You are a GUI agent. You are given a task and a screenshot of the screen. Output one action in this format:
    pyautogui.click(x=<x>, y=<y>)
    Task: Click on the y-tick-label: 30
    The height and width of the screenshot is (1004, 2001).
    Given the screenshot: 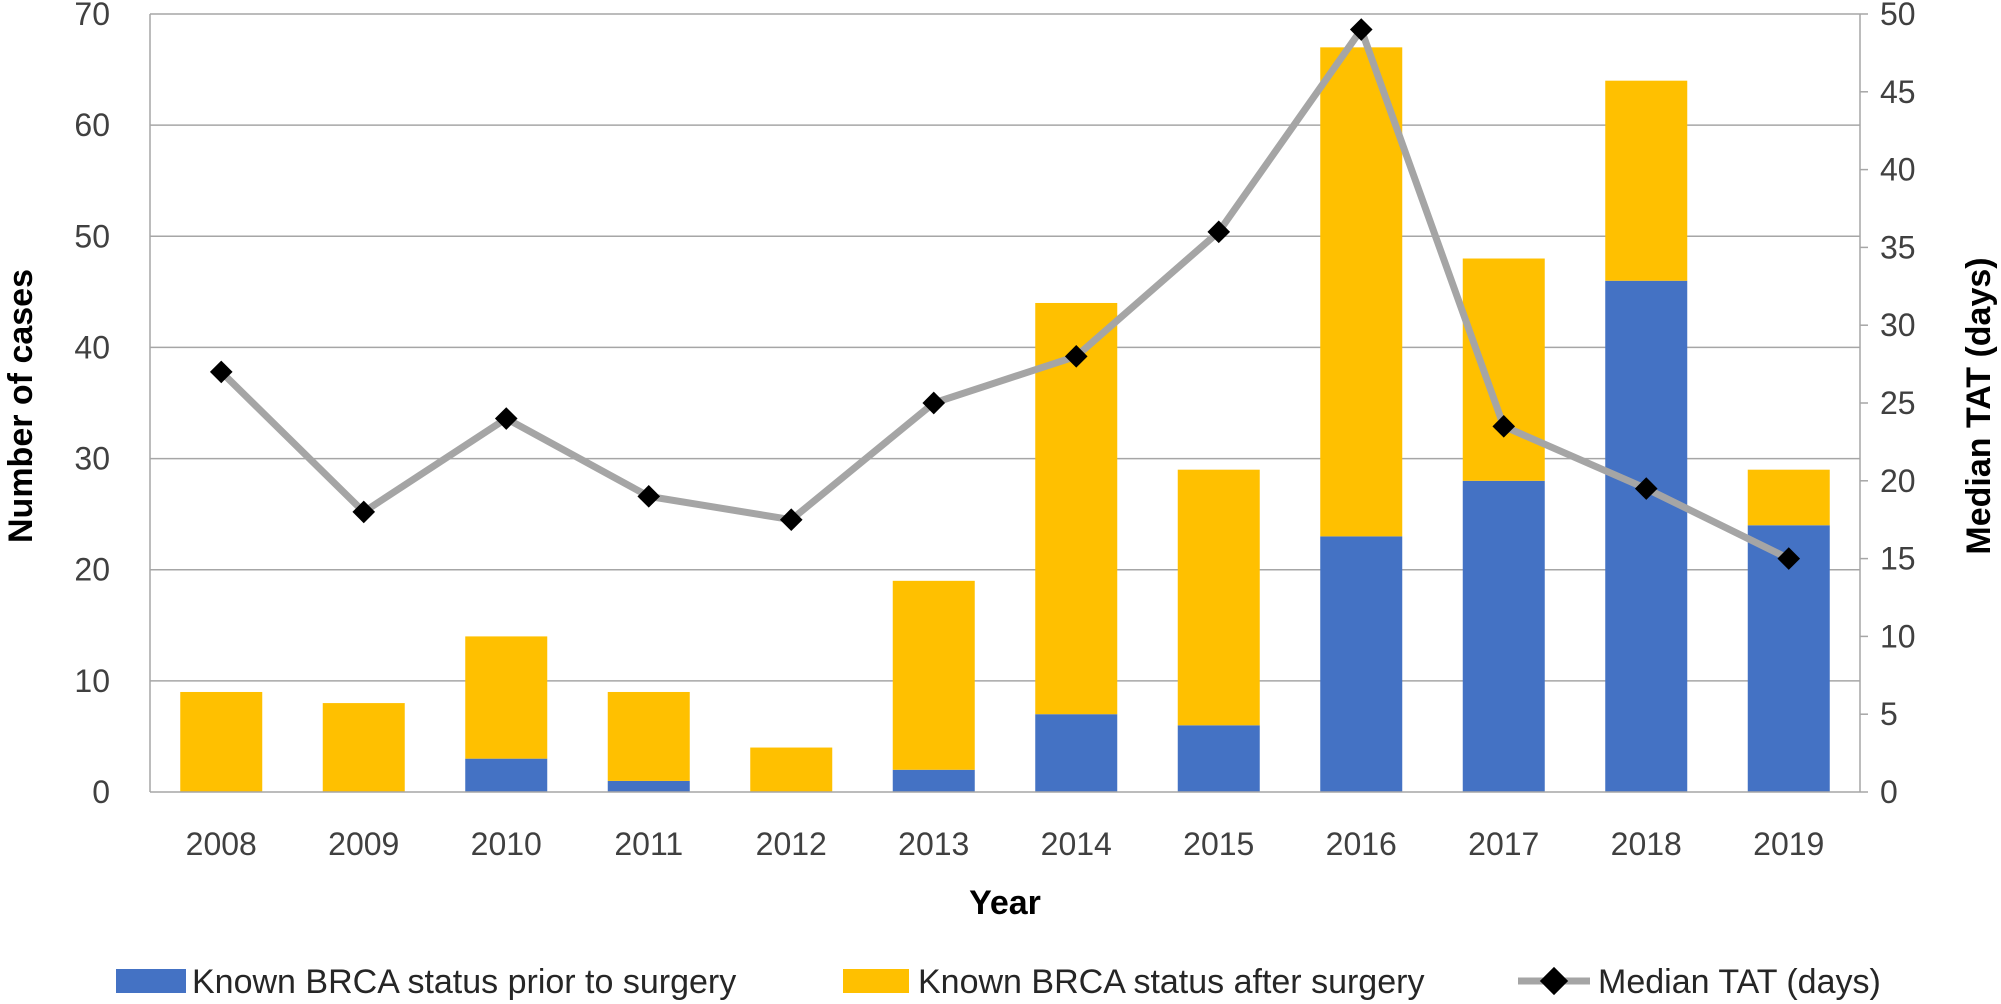 What is the action you would take?
    pyautogui.click(x=92, y=459)
    